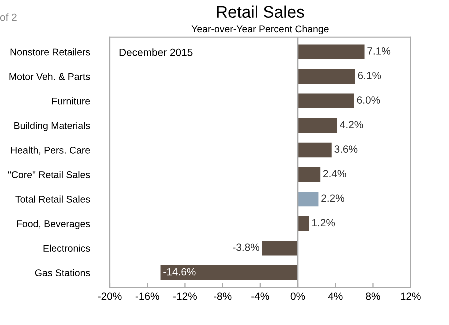 The height and width of the screenshot is (325, 449). Describe the element at coordinates (333, 198) in the screenshot. I see `data-label: 2.2%` at that location.